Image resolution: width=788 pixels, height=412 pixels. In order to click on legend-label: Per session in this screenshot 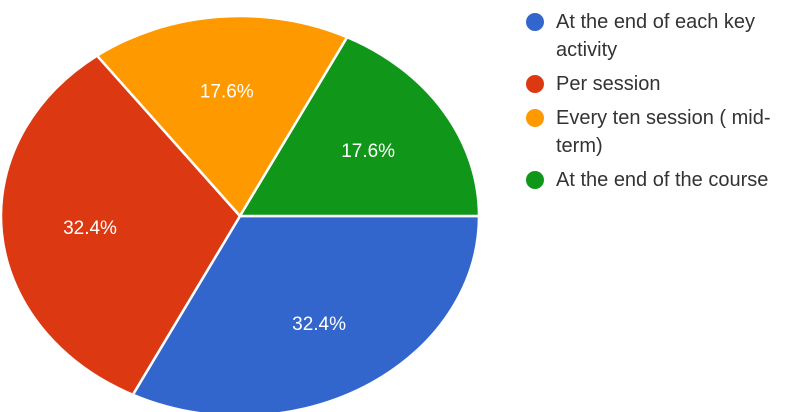, I will do `click(608, 84)`.